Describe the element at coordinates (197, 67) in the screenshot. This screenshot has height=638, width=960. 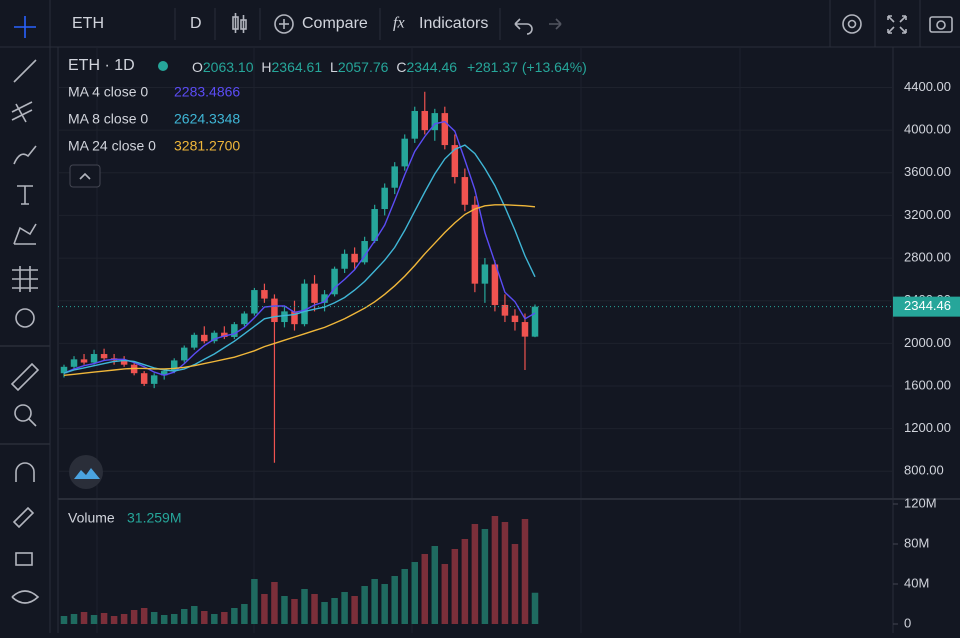
I see `o-label: O` at that location.